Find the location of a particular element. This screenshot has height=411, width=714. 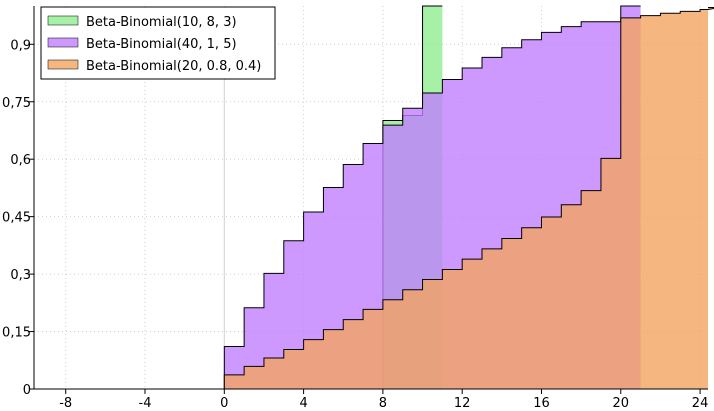

y-ticks: 0 0,15 0,3 0,45 0,6 0,75 0,9 is located at coordinates (18, 218).